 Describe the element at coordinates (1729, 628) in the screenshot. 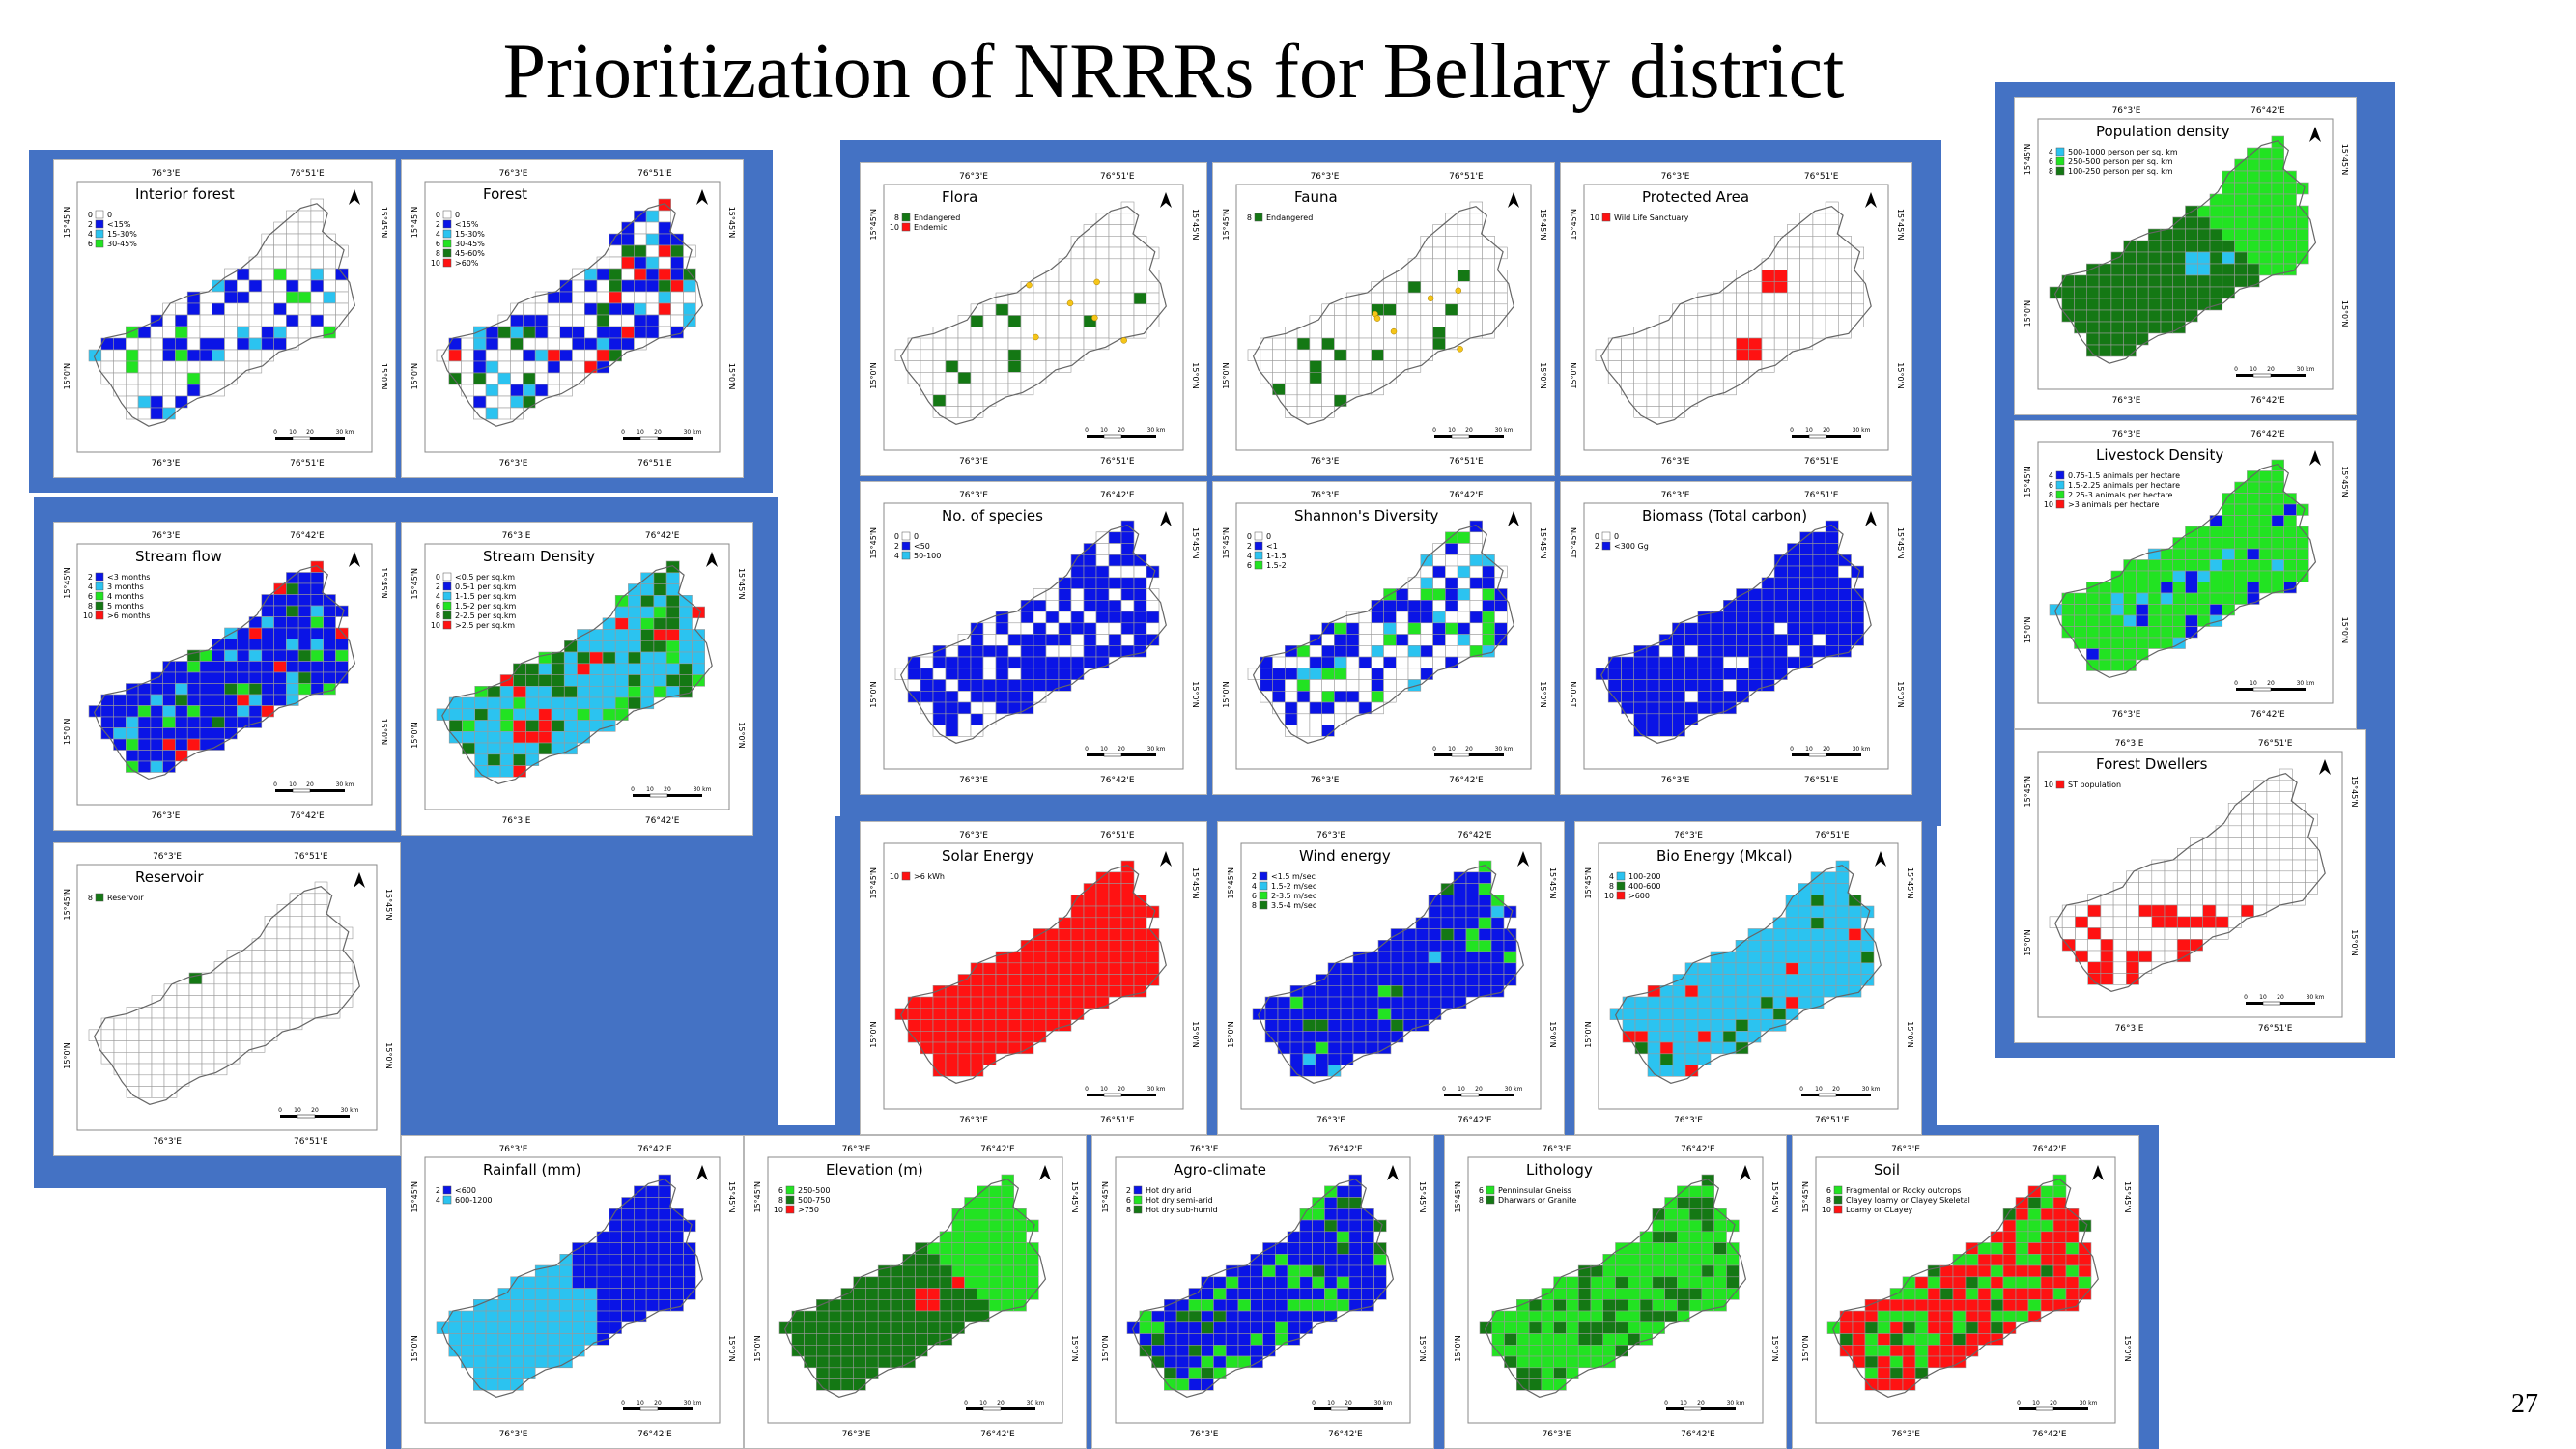

I see `district-grid` at that location.